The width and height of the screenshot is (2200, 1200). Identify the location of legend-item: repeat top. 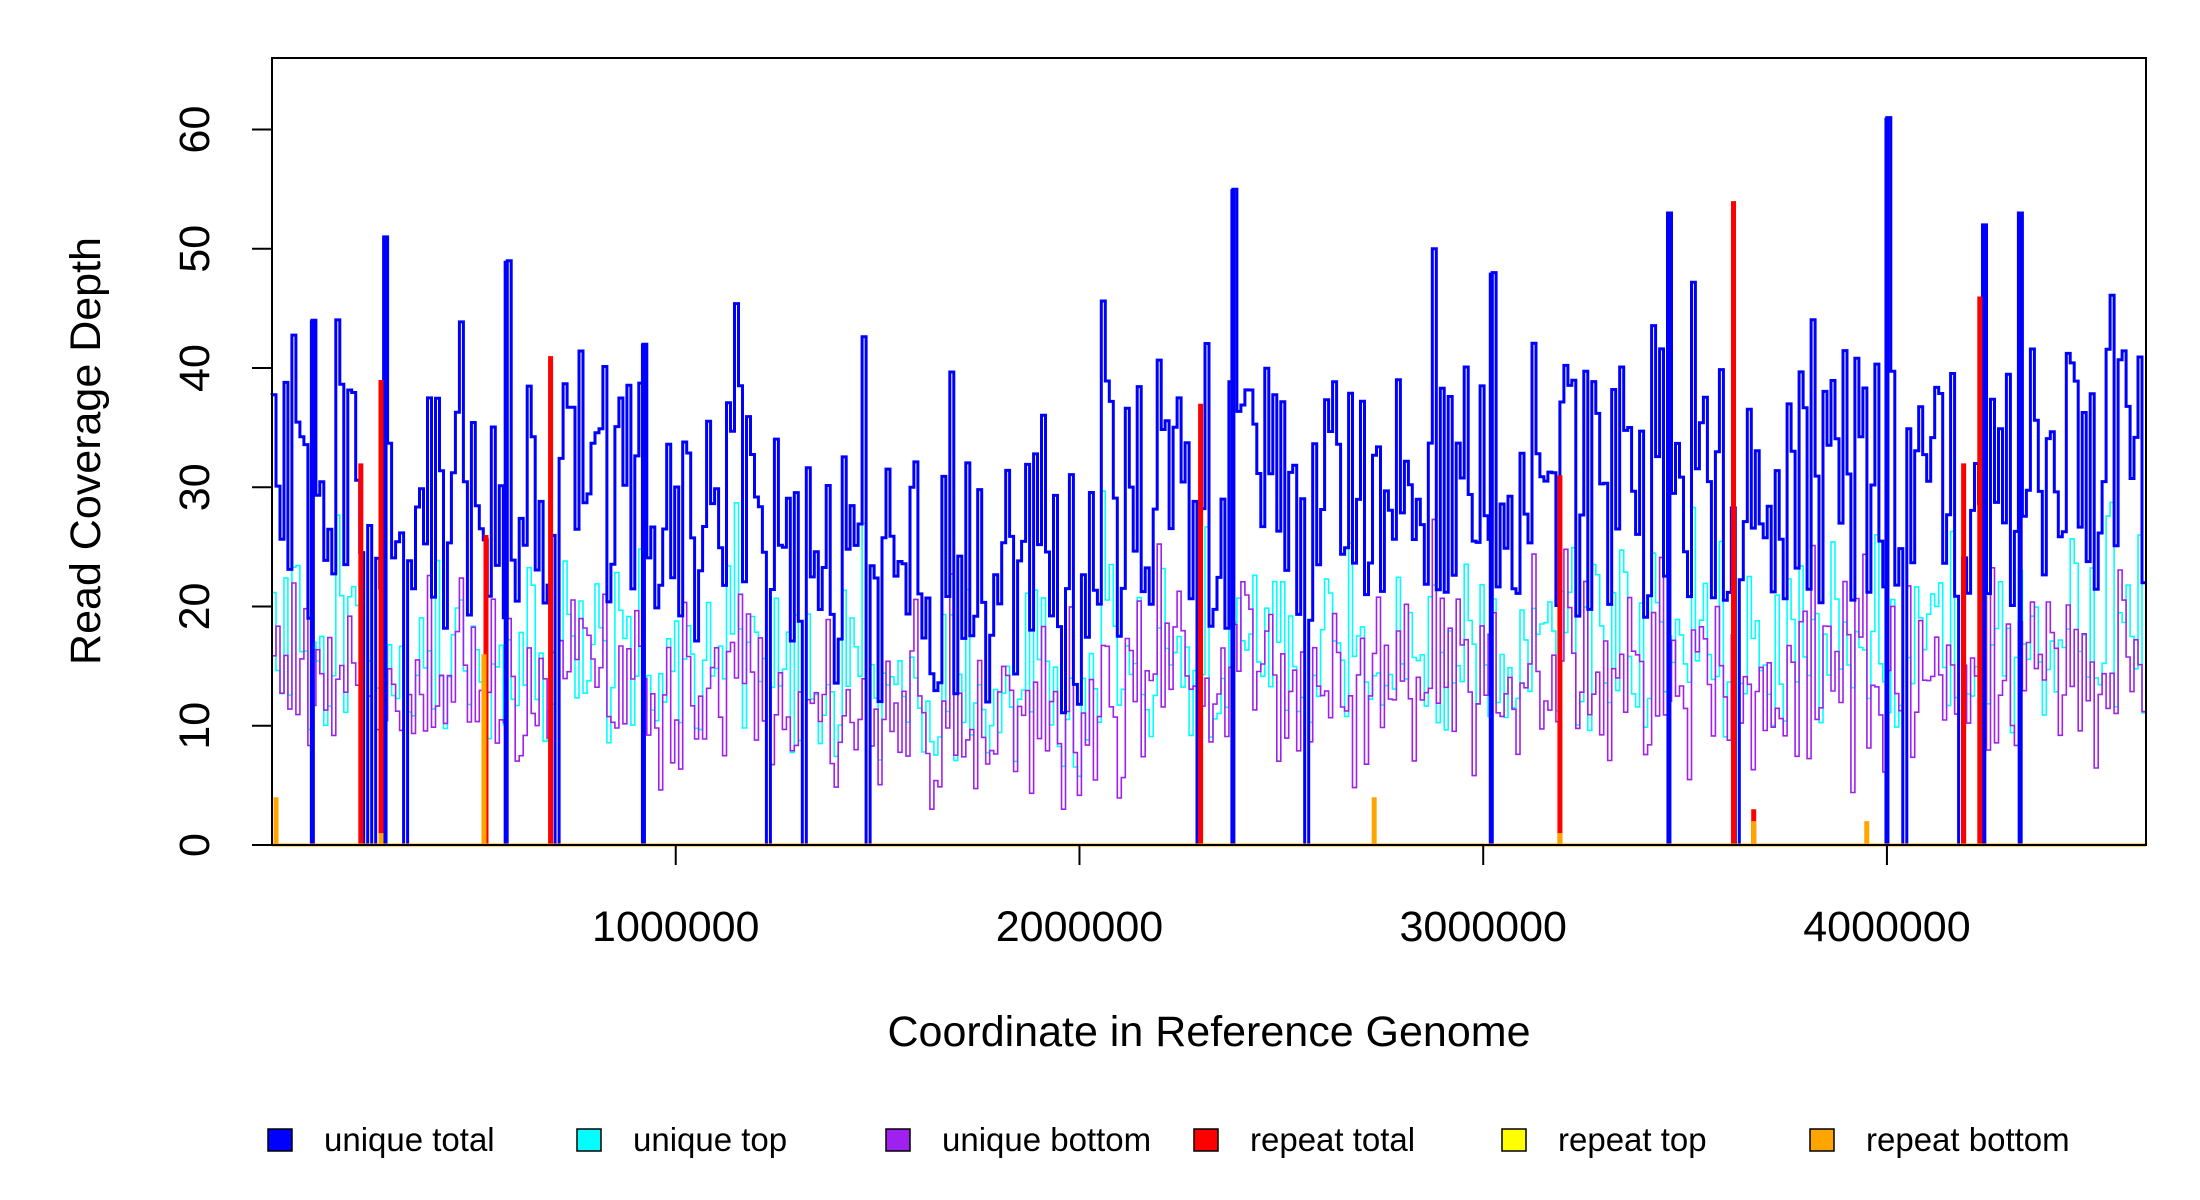
(1604, 1139).